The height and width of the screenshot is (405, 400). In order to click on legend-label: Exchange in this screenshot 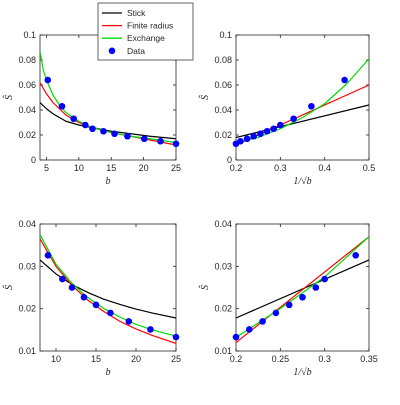, I will do `click(146, 38)`.